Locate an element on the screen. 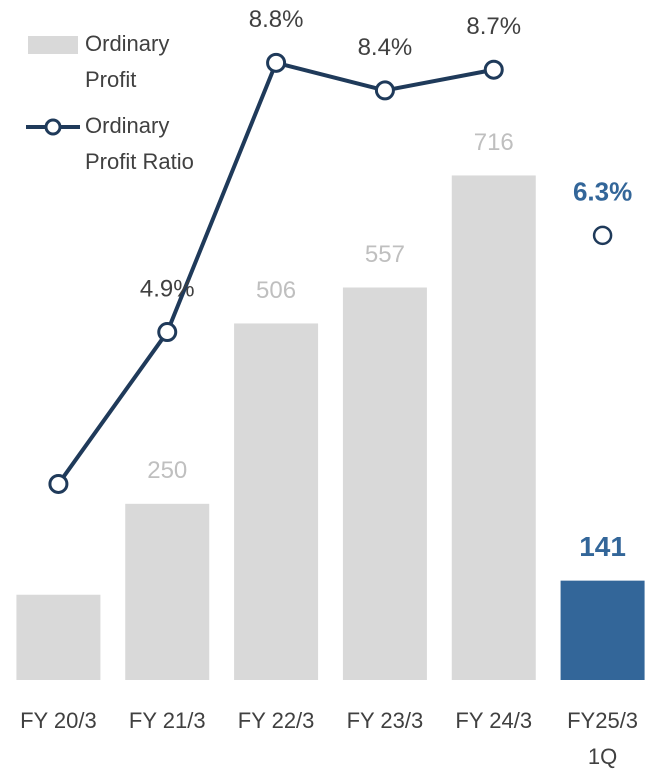  bar-value-label: 506 is located at coordinates (276, 290).